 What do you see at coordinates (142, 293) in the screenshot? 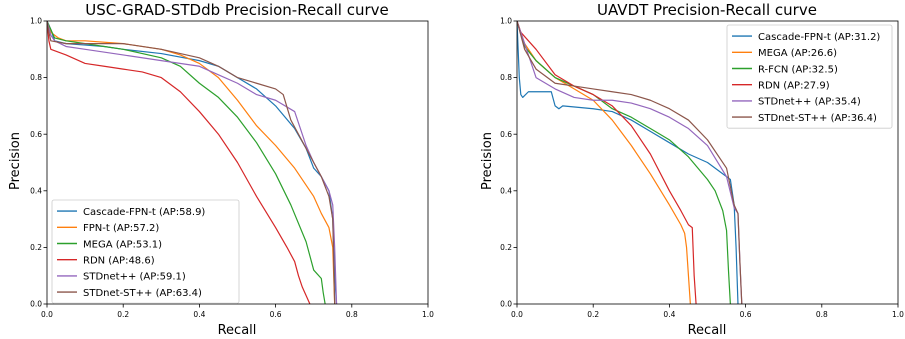
I see `legend-label: STDnet-ST++ (AP:63.4)` at bounding box center [142, 293].